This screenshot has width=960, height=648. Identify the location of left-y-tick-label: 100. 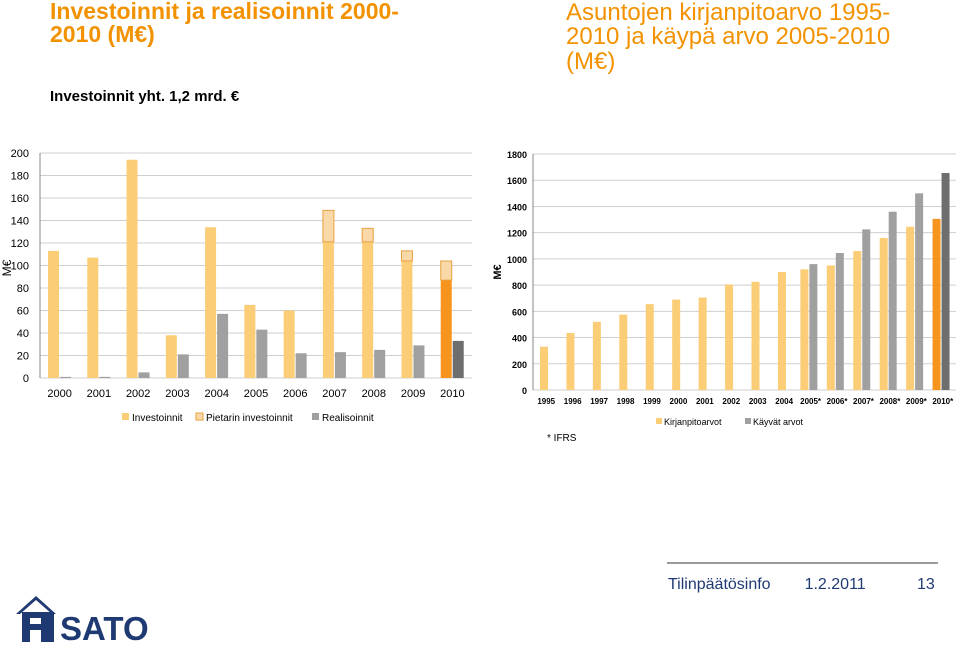
(20, 267).